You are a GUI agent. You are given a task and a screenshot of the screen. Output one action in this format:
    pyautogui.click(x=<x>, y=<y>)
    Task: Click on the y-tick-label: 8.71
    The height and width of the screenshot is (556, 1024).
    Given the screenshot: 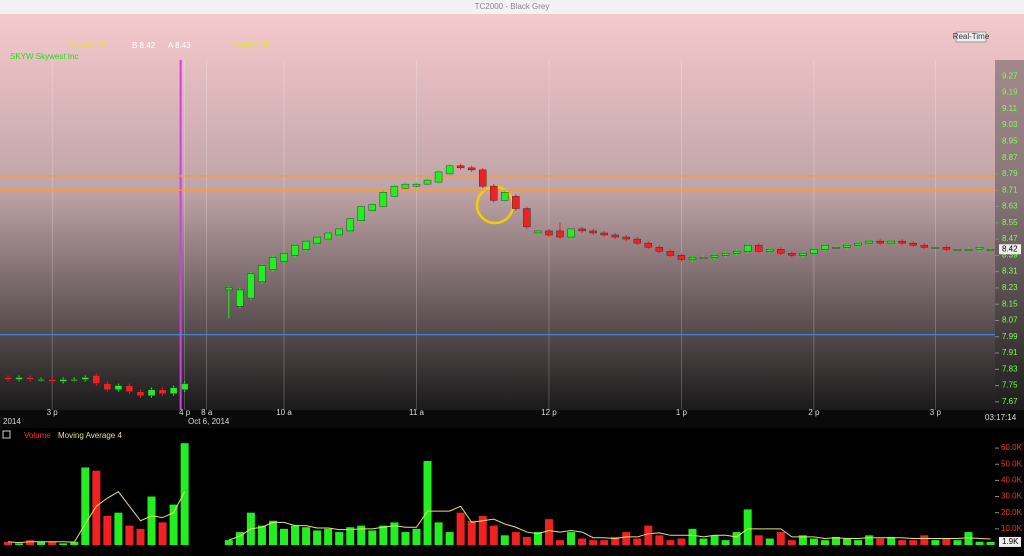 What is the action you would take?
    pyautogui.click(x=1010, y=189)
    